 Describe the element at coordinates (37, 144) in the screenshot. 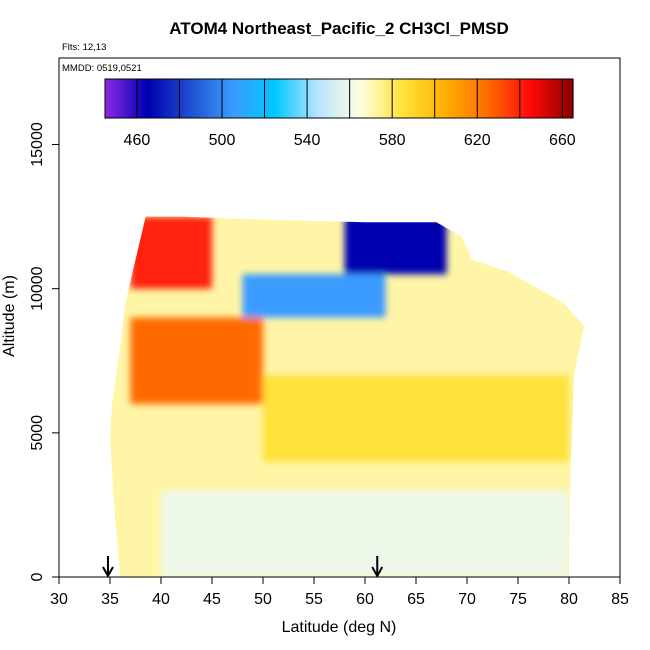

I see `y-tick-label: 15000` at that location.